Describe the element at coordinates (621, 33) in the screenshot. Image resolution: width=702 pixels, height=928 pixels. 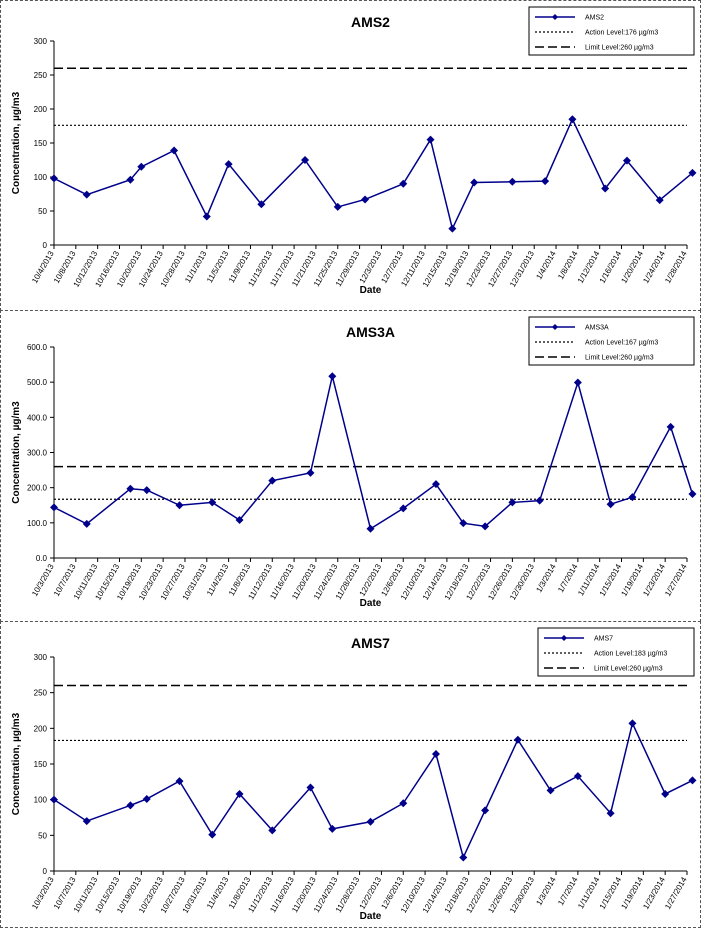
I see `legend-action-label: Action Level:176 µg/m3` at that location.